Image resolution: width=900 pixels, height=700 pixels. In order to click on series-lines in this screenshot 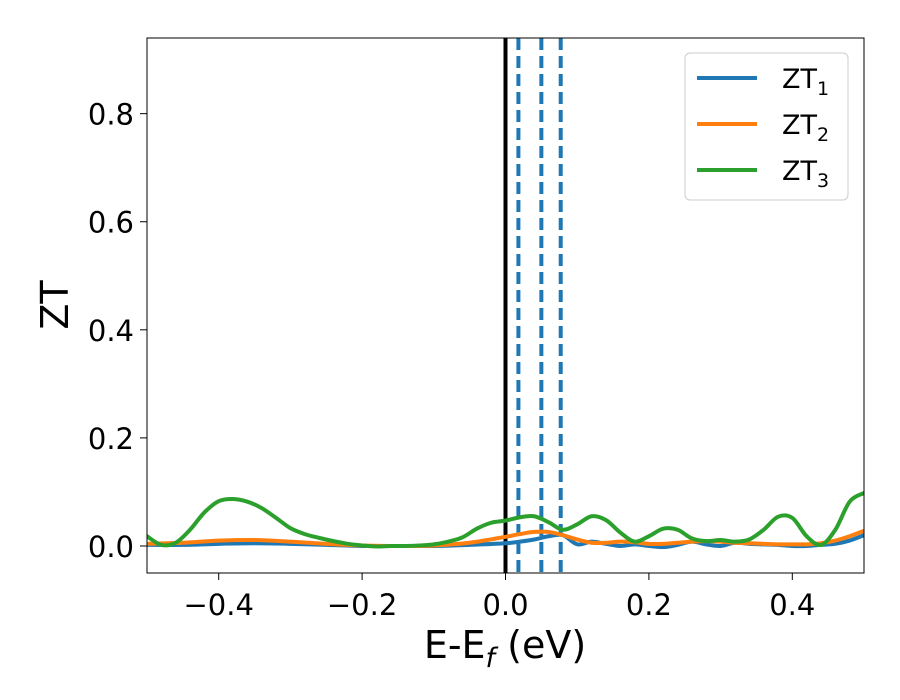, I will do `click(505, 520)`.